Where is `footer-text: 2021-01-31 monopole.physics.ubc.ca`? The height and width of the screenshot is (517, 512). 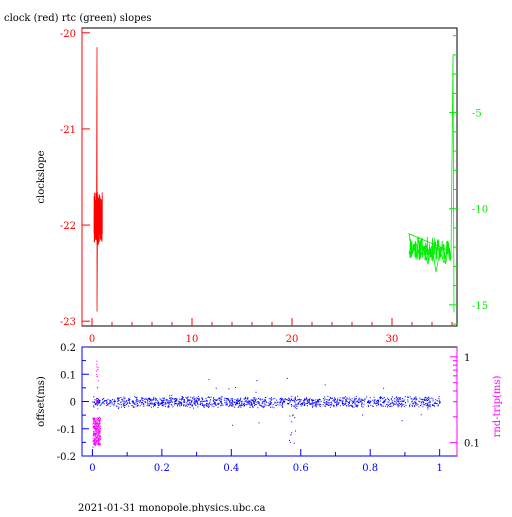
footer-text: 2021-01-31 monopole.physics.ubc.ca is located at coordinates (171, 507).